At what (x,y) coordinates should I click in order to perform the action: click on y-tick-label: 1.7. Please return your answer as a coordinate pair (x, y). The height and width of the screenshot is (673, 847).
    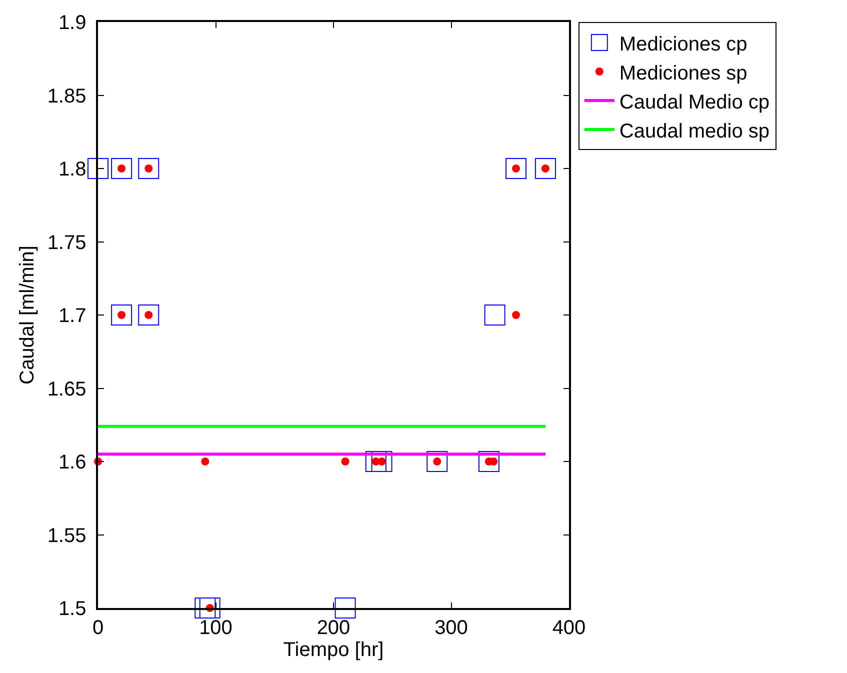
    Looking at the image, I should click on (72, 316).